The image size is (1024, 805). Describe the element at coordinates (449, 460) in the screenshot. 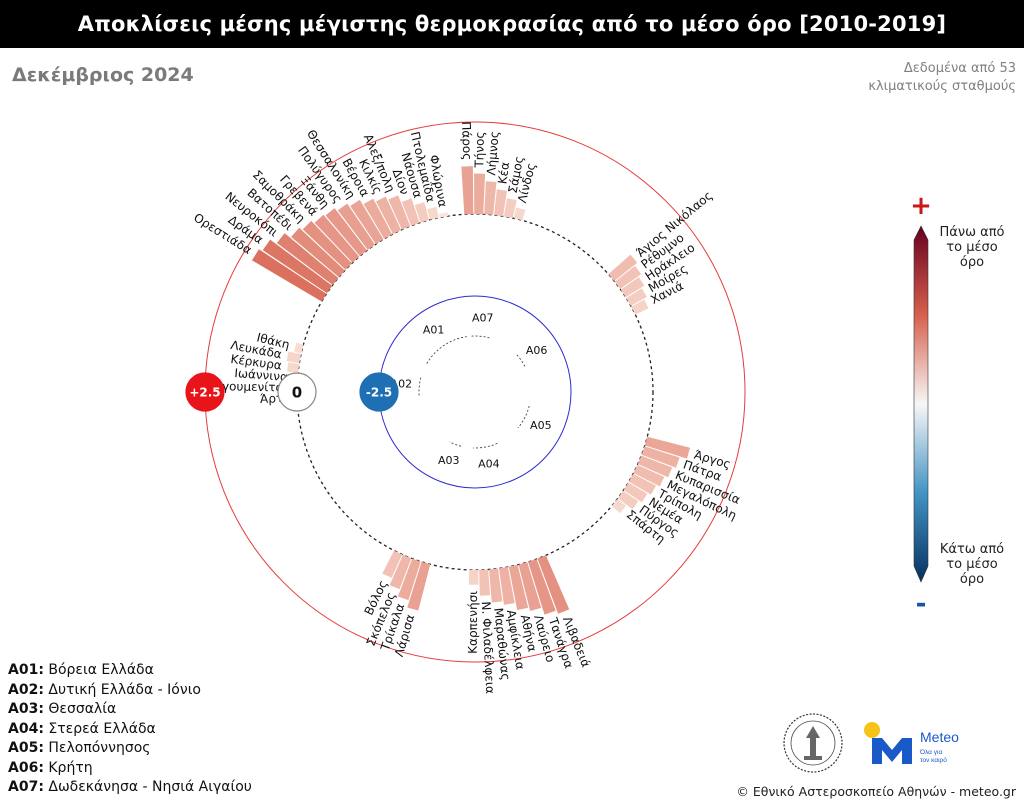

I see `region-label-A03: A03` at that location.